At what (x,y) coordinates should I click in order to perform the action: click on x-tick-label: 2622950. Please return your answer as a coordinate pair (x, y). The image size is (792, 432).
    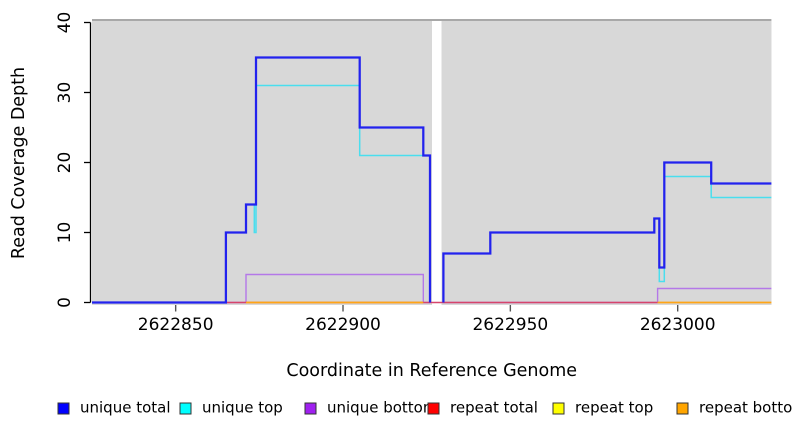
    Looking at the image, I should click on (510, 325).